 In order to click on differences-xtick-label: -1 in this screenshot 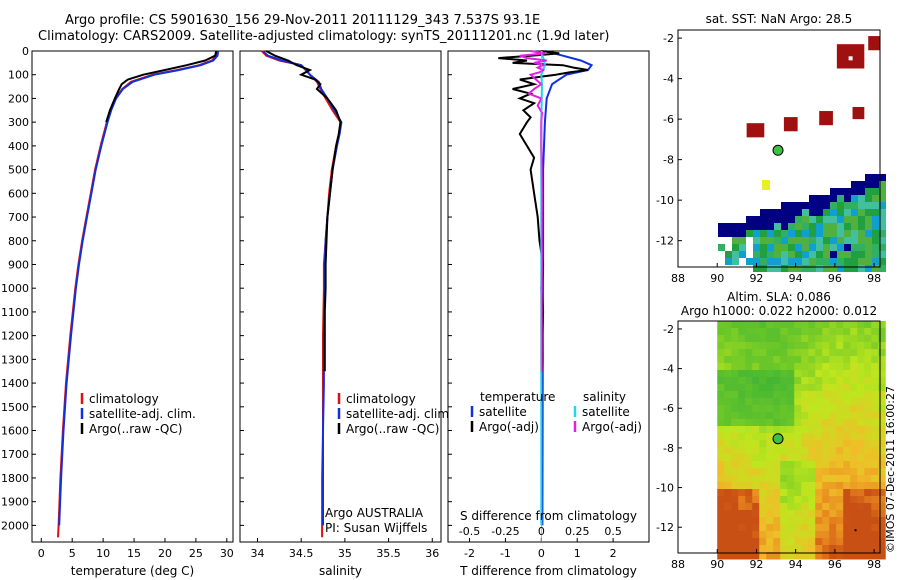, I will do `click(505, 553)`.